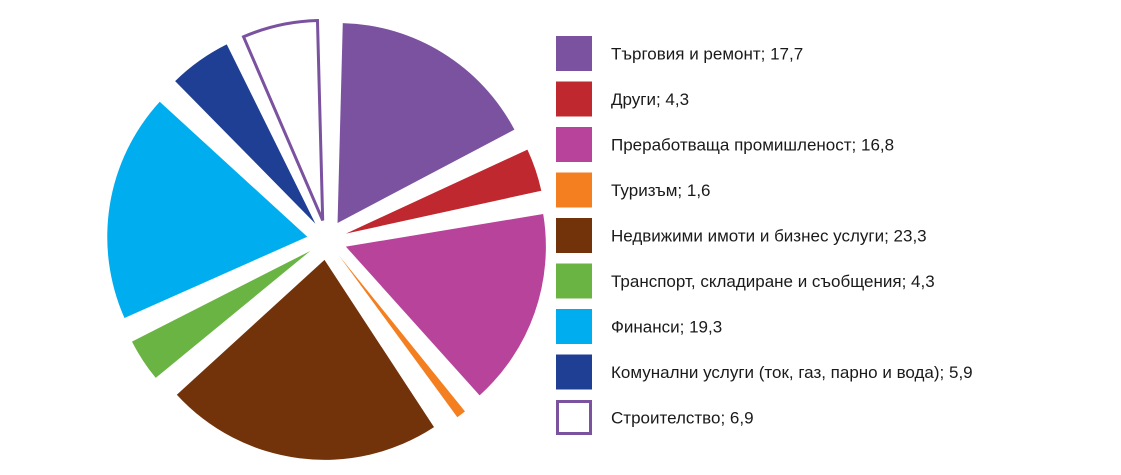 This screenshot has height=475, width=1121. What do you see at coordinates (769, 236) in the screenshot?
I see `legend-label-5: Недвижими имоти и бизнес услуги; 23,3` at bounding box center [769, 236].